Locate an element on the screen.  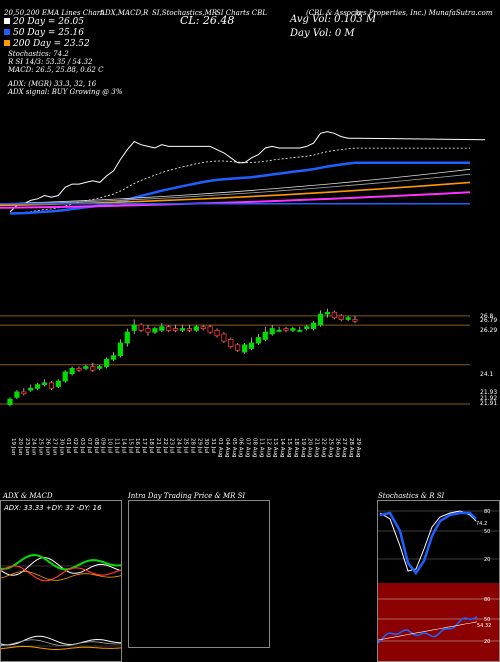
date-tick-label: 08 Aug is located at coordinates (255, 448).